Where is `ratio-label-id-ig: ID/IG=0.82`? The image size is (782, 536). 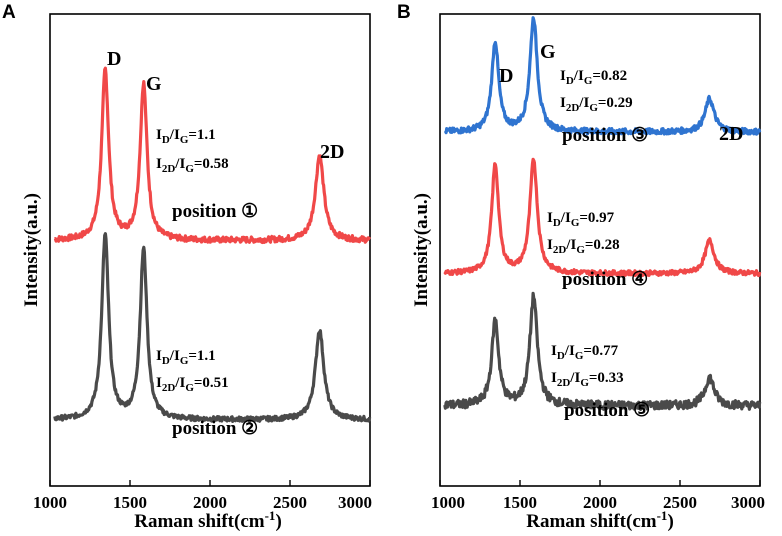 ratio-label-id-ig: ID/IG=0.82 is located at coordinates (593, 77).